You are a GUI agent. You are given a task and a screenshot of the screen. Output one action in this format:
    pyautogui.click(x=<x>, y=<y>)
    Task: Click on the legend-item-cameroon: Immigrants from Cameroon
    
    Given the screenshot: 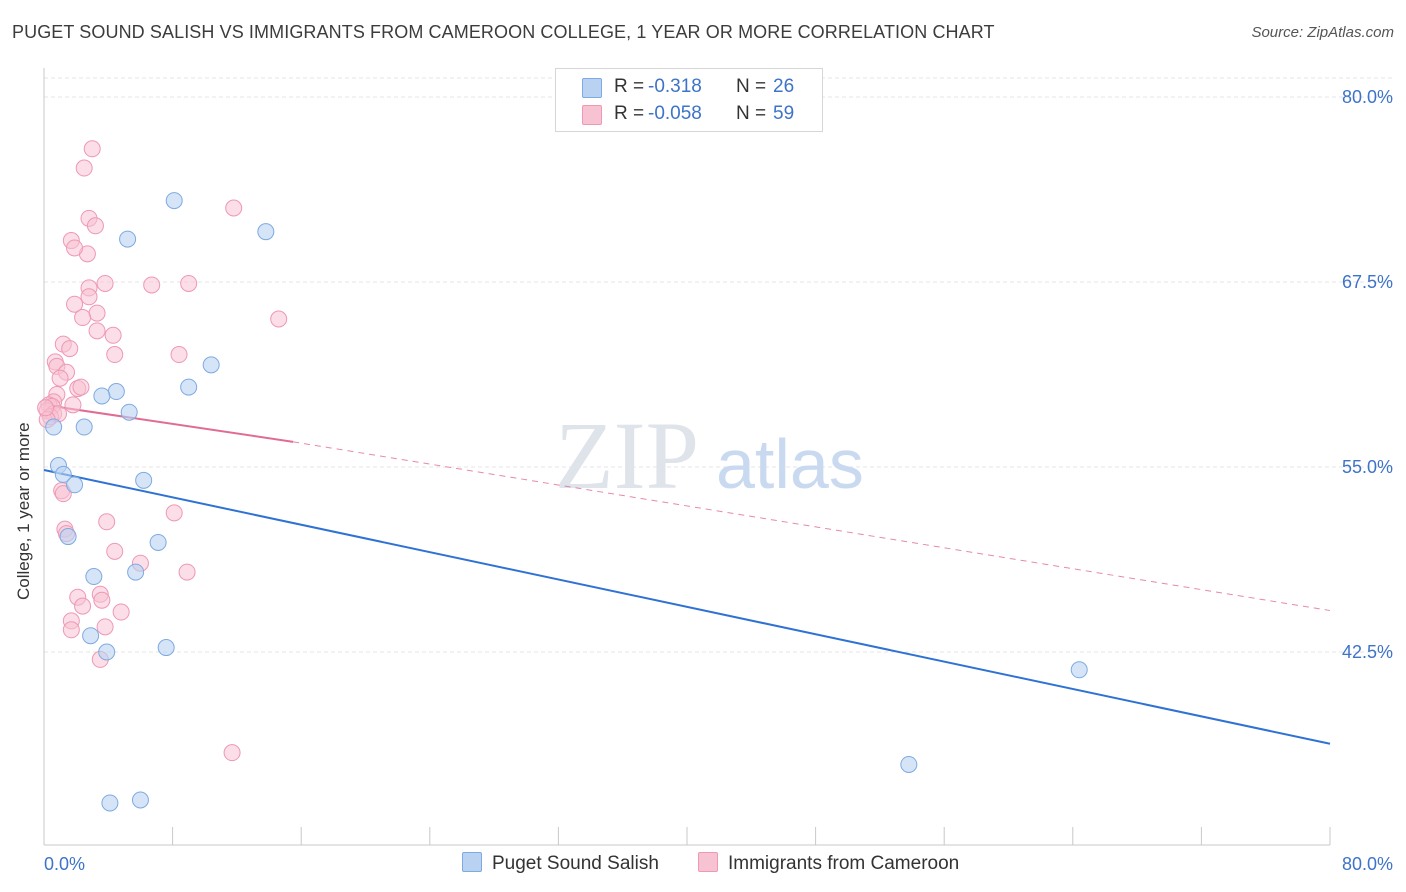 What is the action you would take?
    pyautogui.click(x=828, y=863)
    